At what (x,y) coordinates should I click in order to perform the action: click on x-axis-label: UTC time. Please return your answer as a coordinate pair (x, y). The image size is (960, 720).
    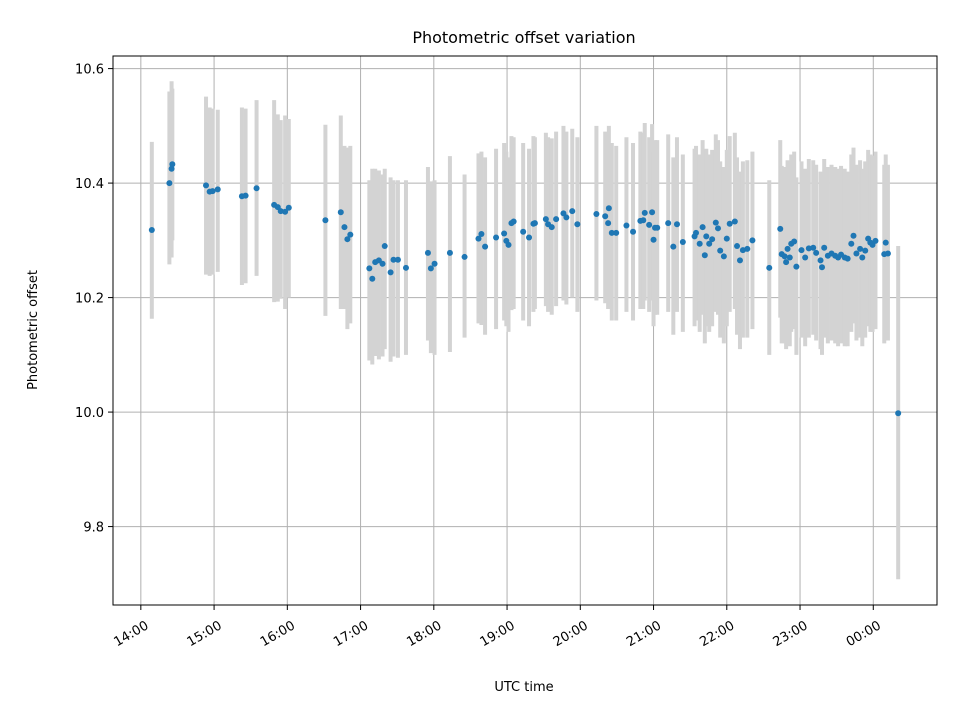
    Looking at the image, I should click on (523, 687).